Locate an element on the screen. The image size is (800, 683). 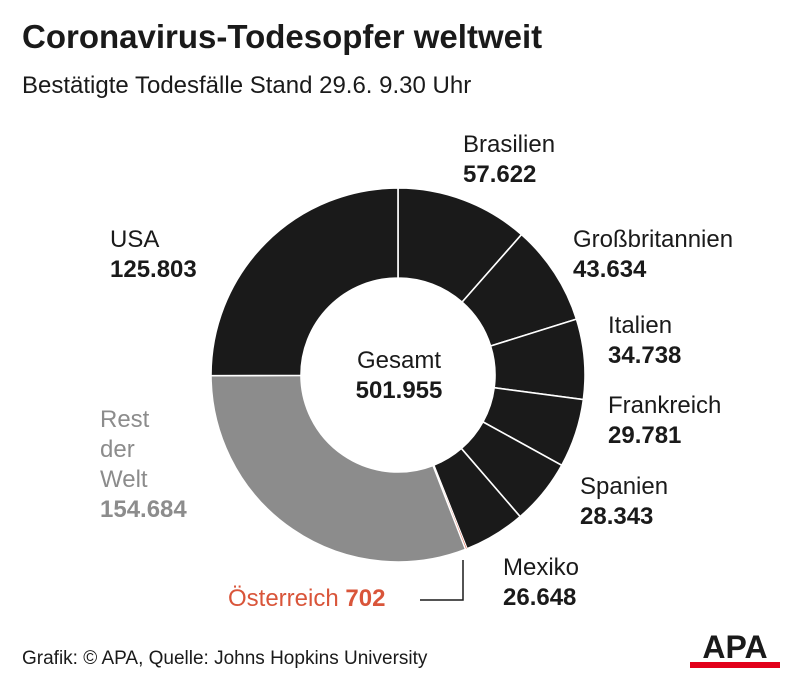
slice-rest-der-welt is located at coordinates (338, 468).